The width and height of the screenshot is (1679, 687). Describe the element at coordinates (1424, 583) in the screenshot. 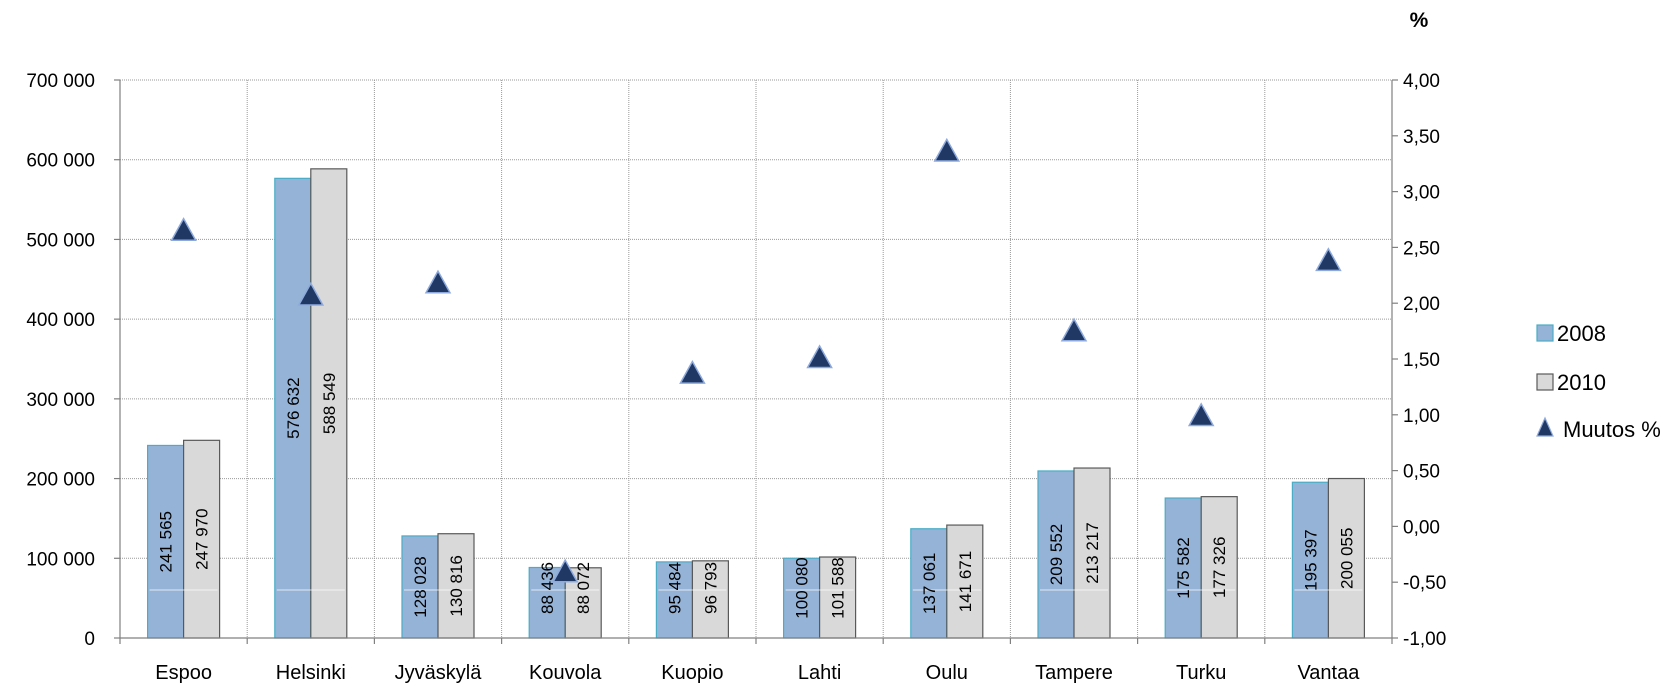

I see `y2-tick-label: -0,50` at that location.